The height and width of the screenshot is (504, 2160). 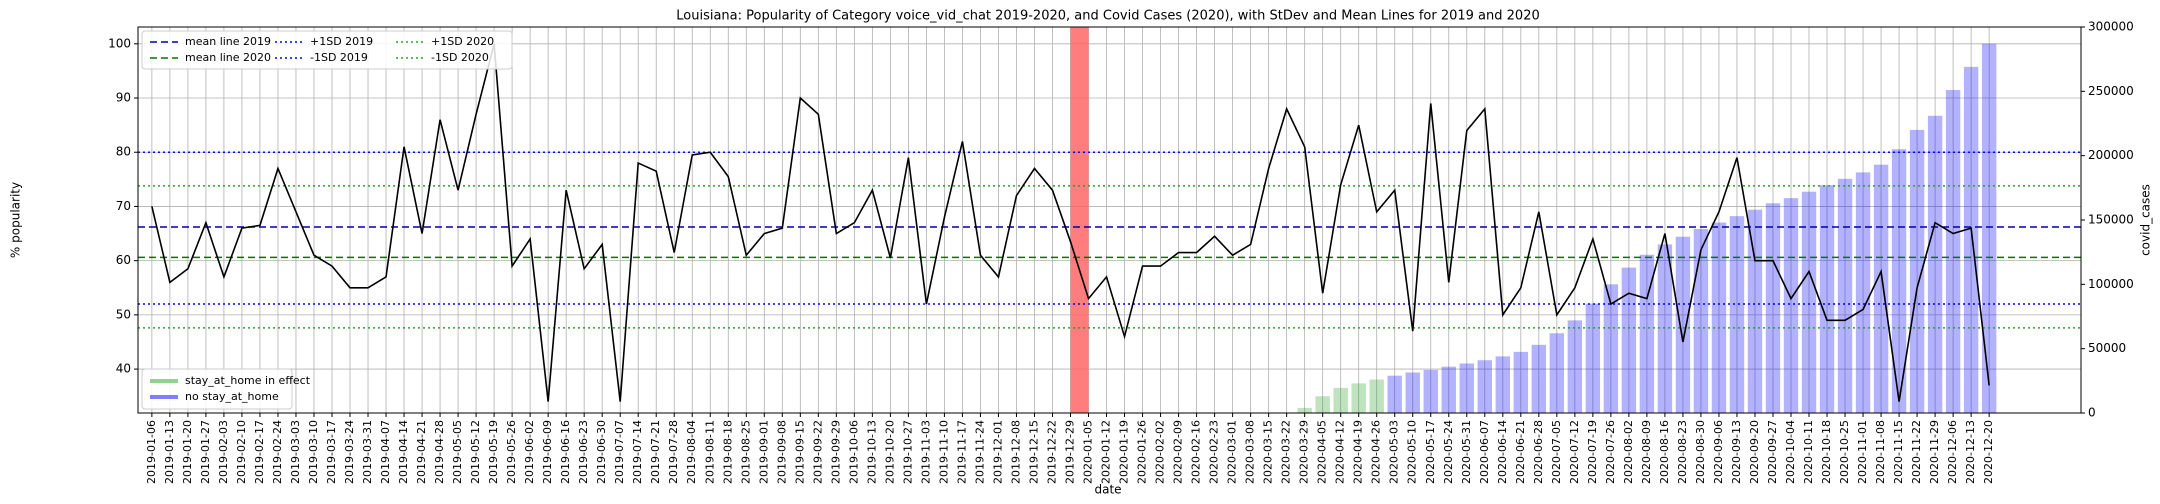 What do you see at coordinates (889, 452) in the screenshot?
I see `x-tick-label: 2019-10-20` at bounding box center [889, 452].